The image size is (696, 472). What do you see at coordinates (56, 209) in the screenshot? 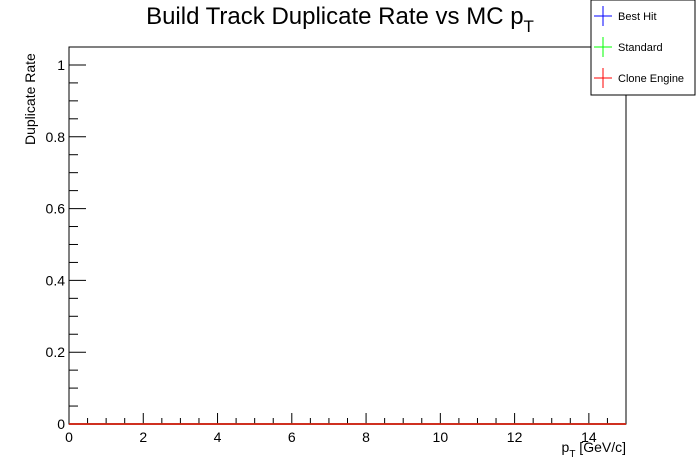
I see `y-tick-label: 0.6` at bounding box center [56, 209].